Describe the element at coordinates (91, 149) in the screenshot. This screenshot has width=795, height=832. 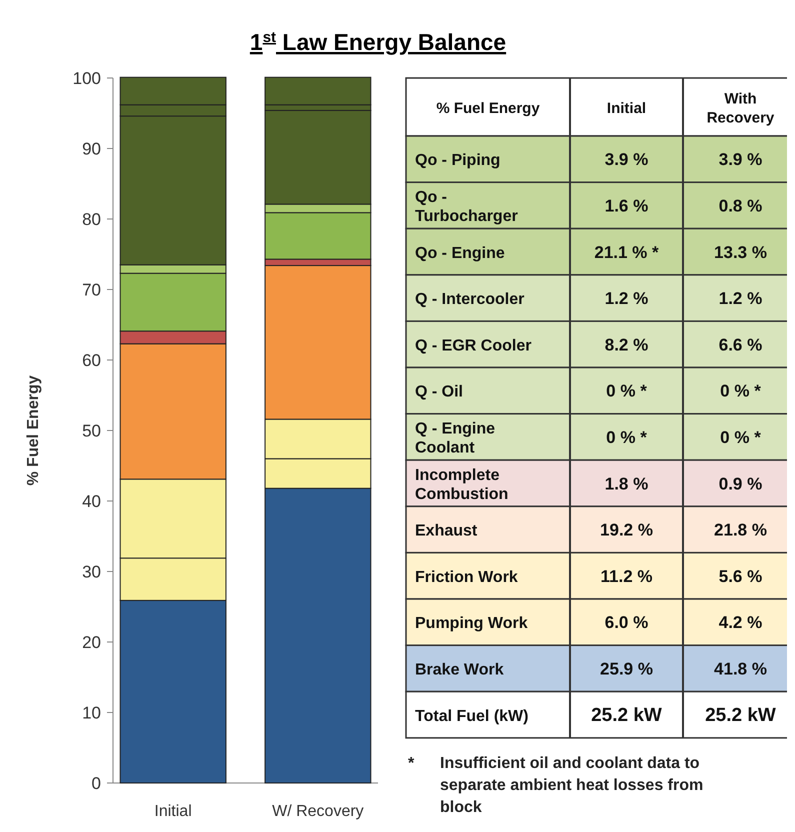
I see `y-tick-label: 90` at that location.